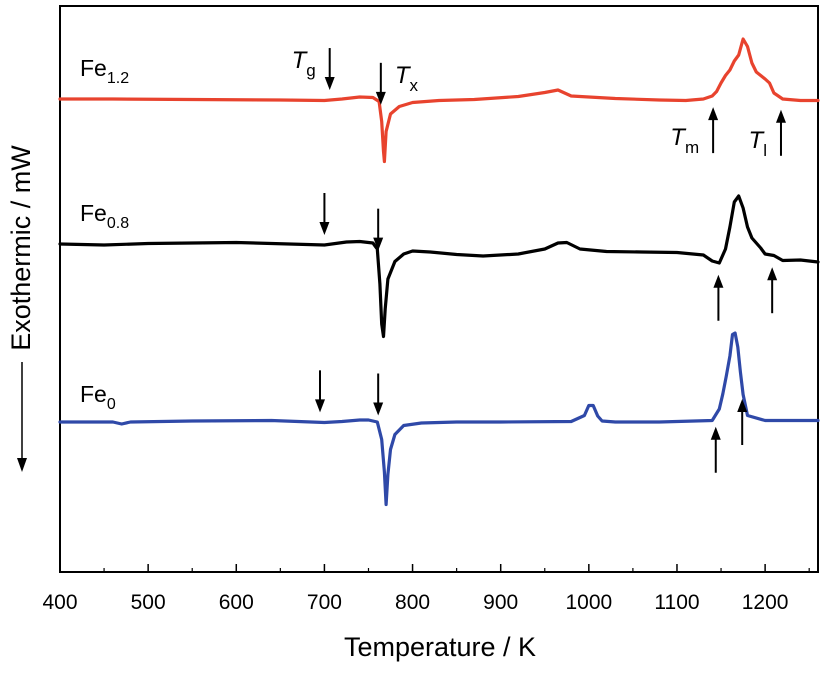 This screenshot has height=673, width=827. Describe the element at coordinates (236, 602) in the screenshot. I see `x-tick-label-600: 600` at that location.